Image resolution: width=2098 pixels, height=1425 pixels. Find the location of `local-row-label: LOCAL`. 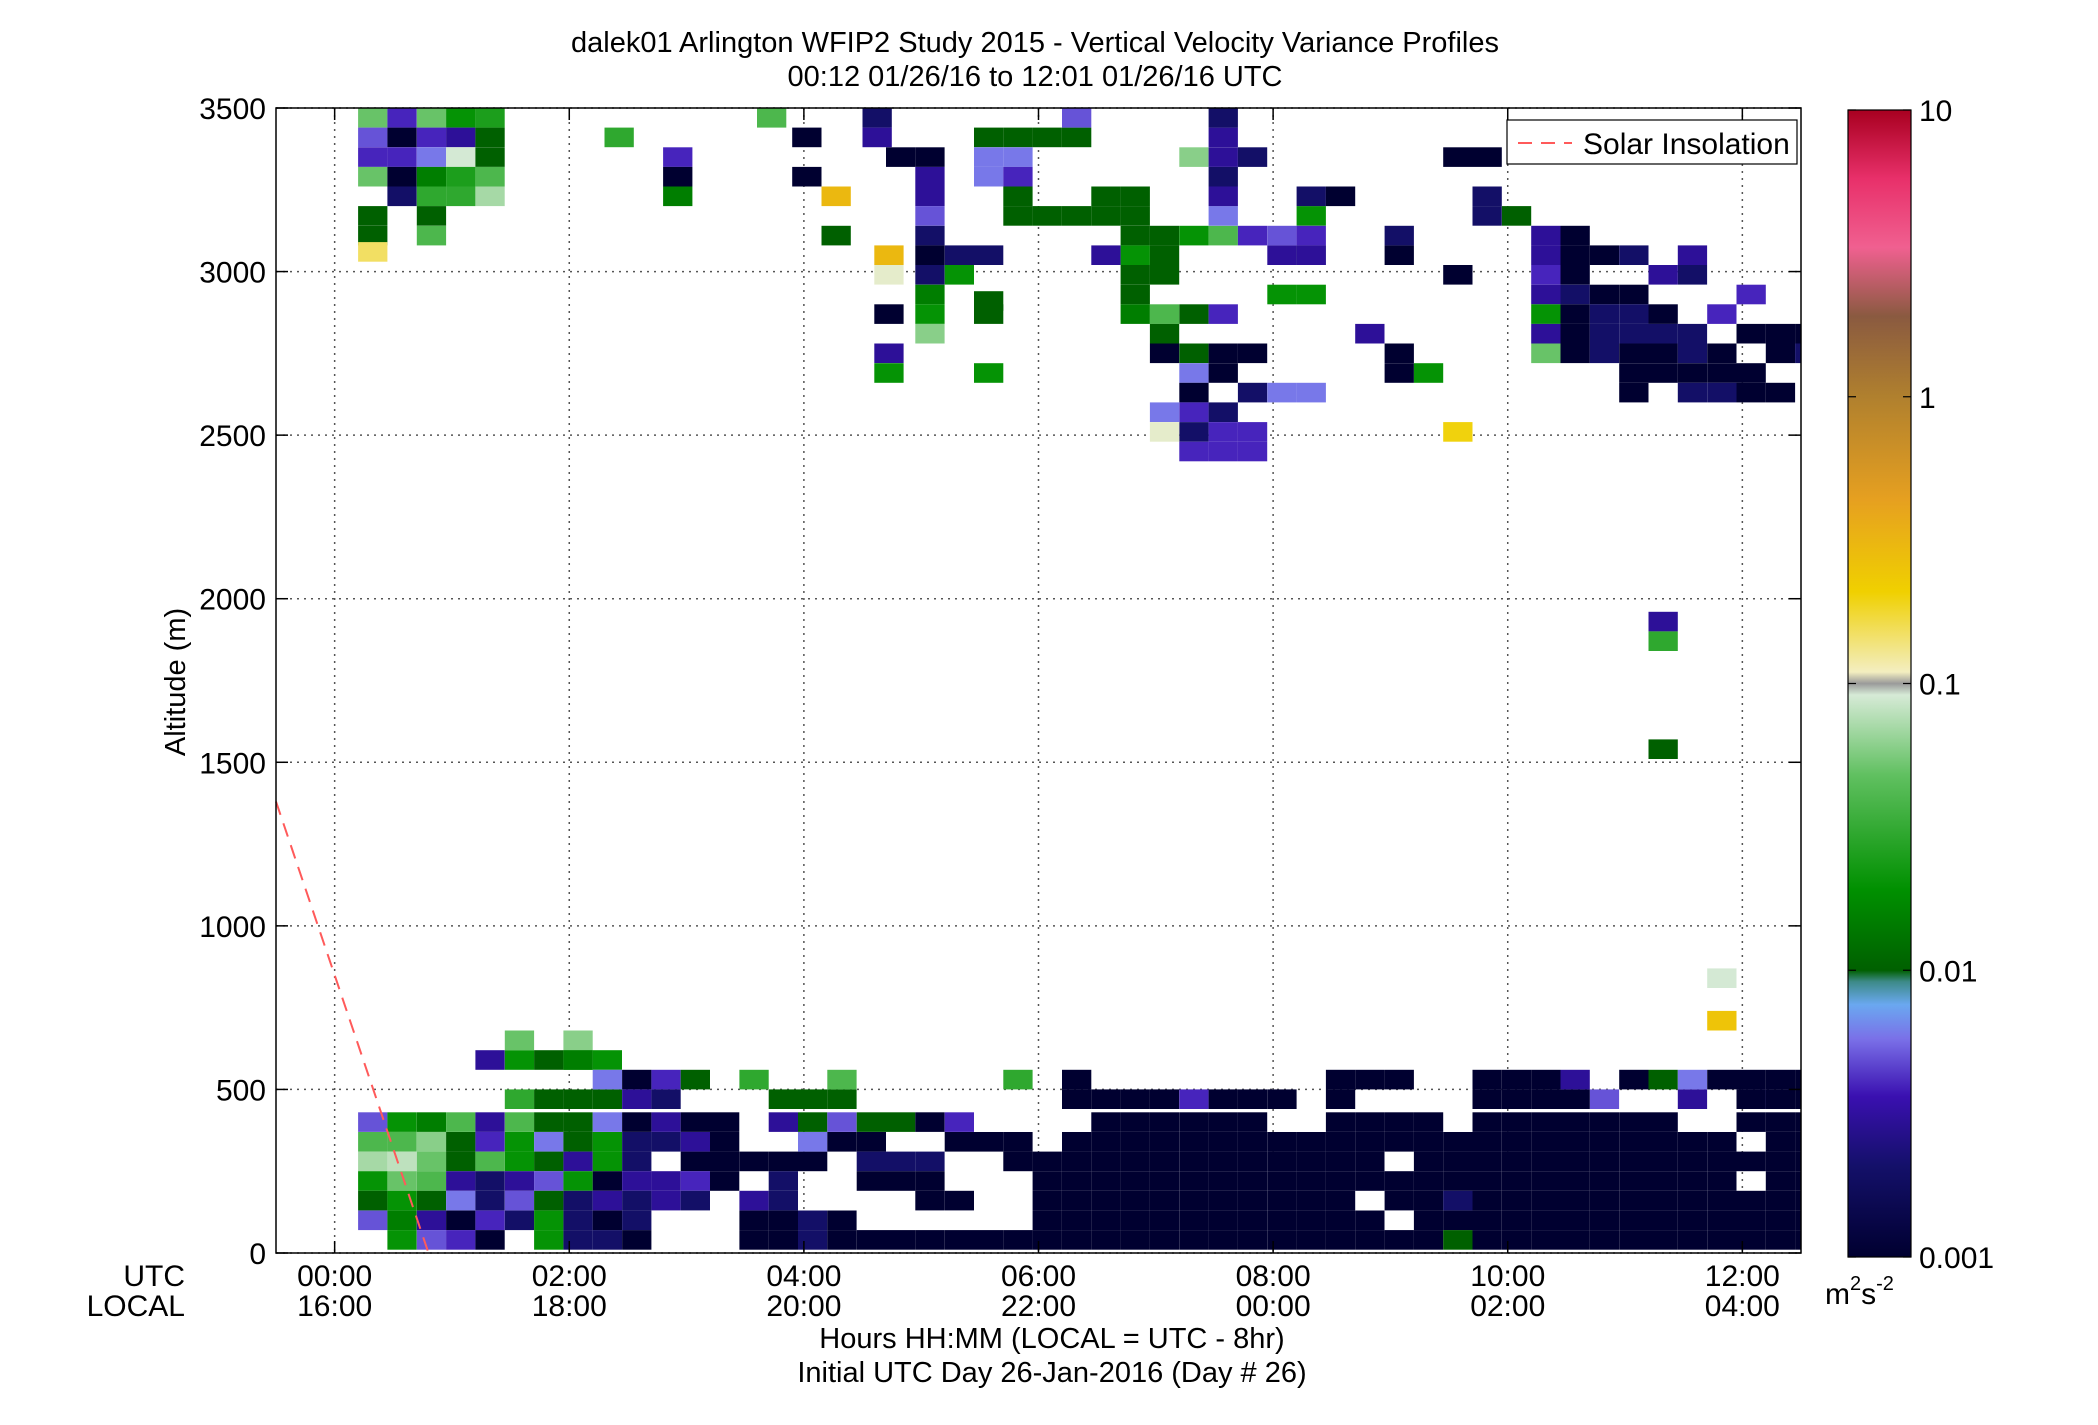

local-row-label: LOCAL is located at coordinates (136, 1306).